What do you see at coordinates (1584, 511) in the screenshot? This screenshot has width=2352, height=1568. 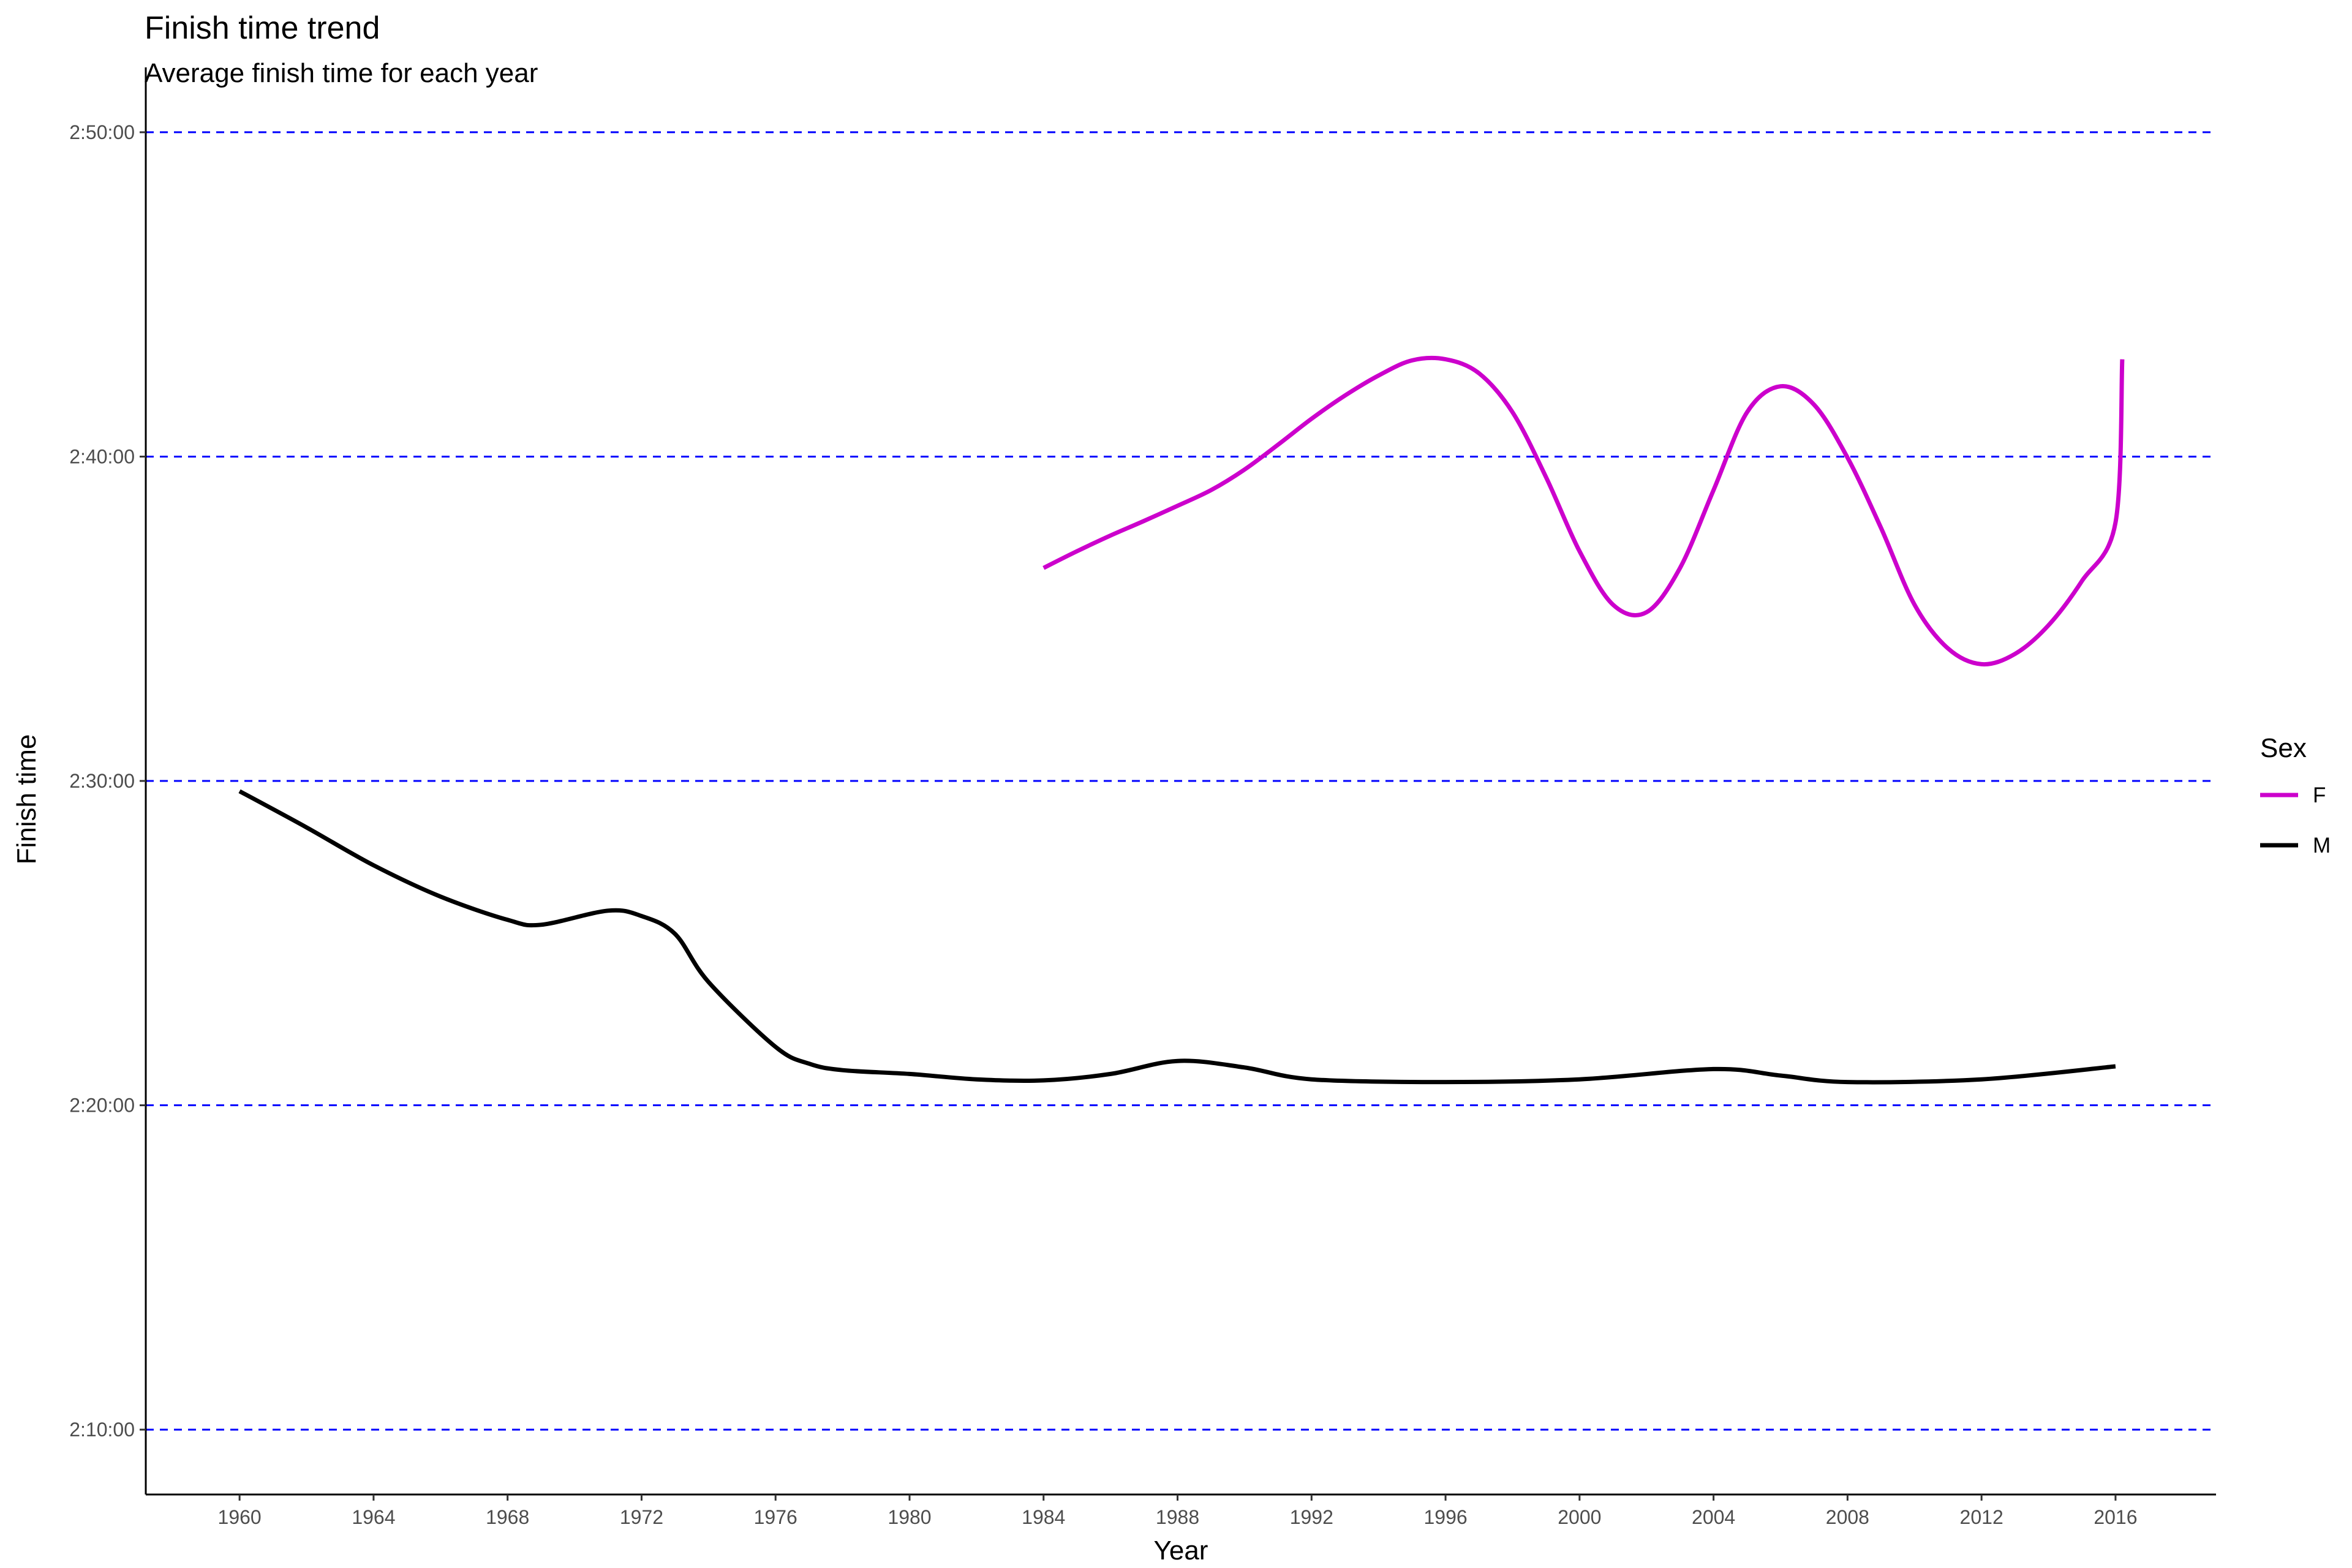 I see `series-line-F` at bounding box center [1584, 511].